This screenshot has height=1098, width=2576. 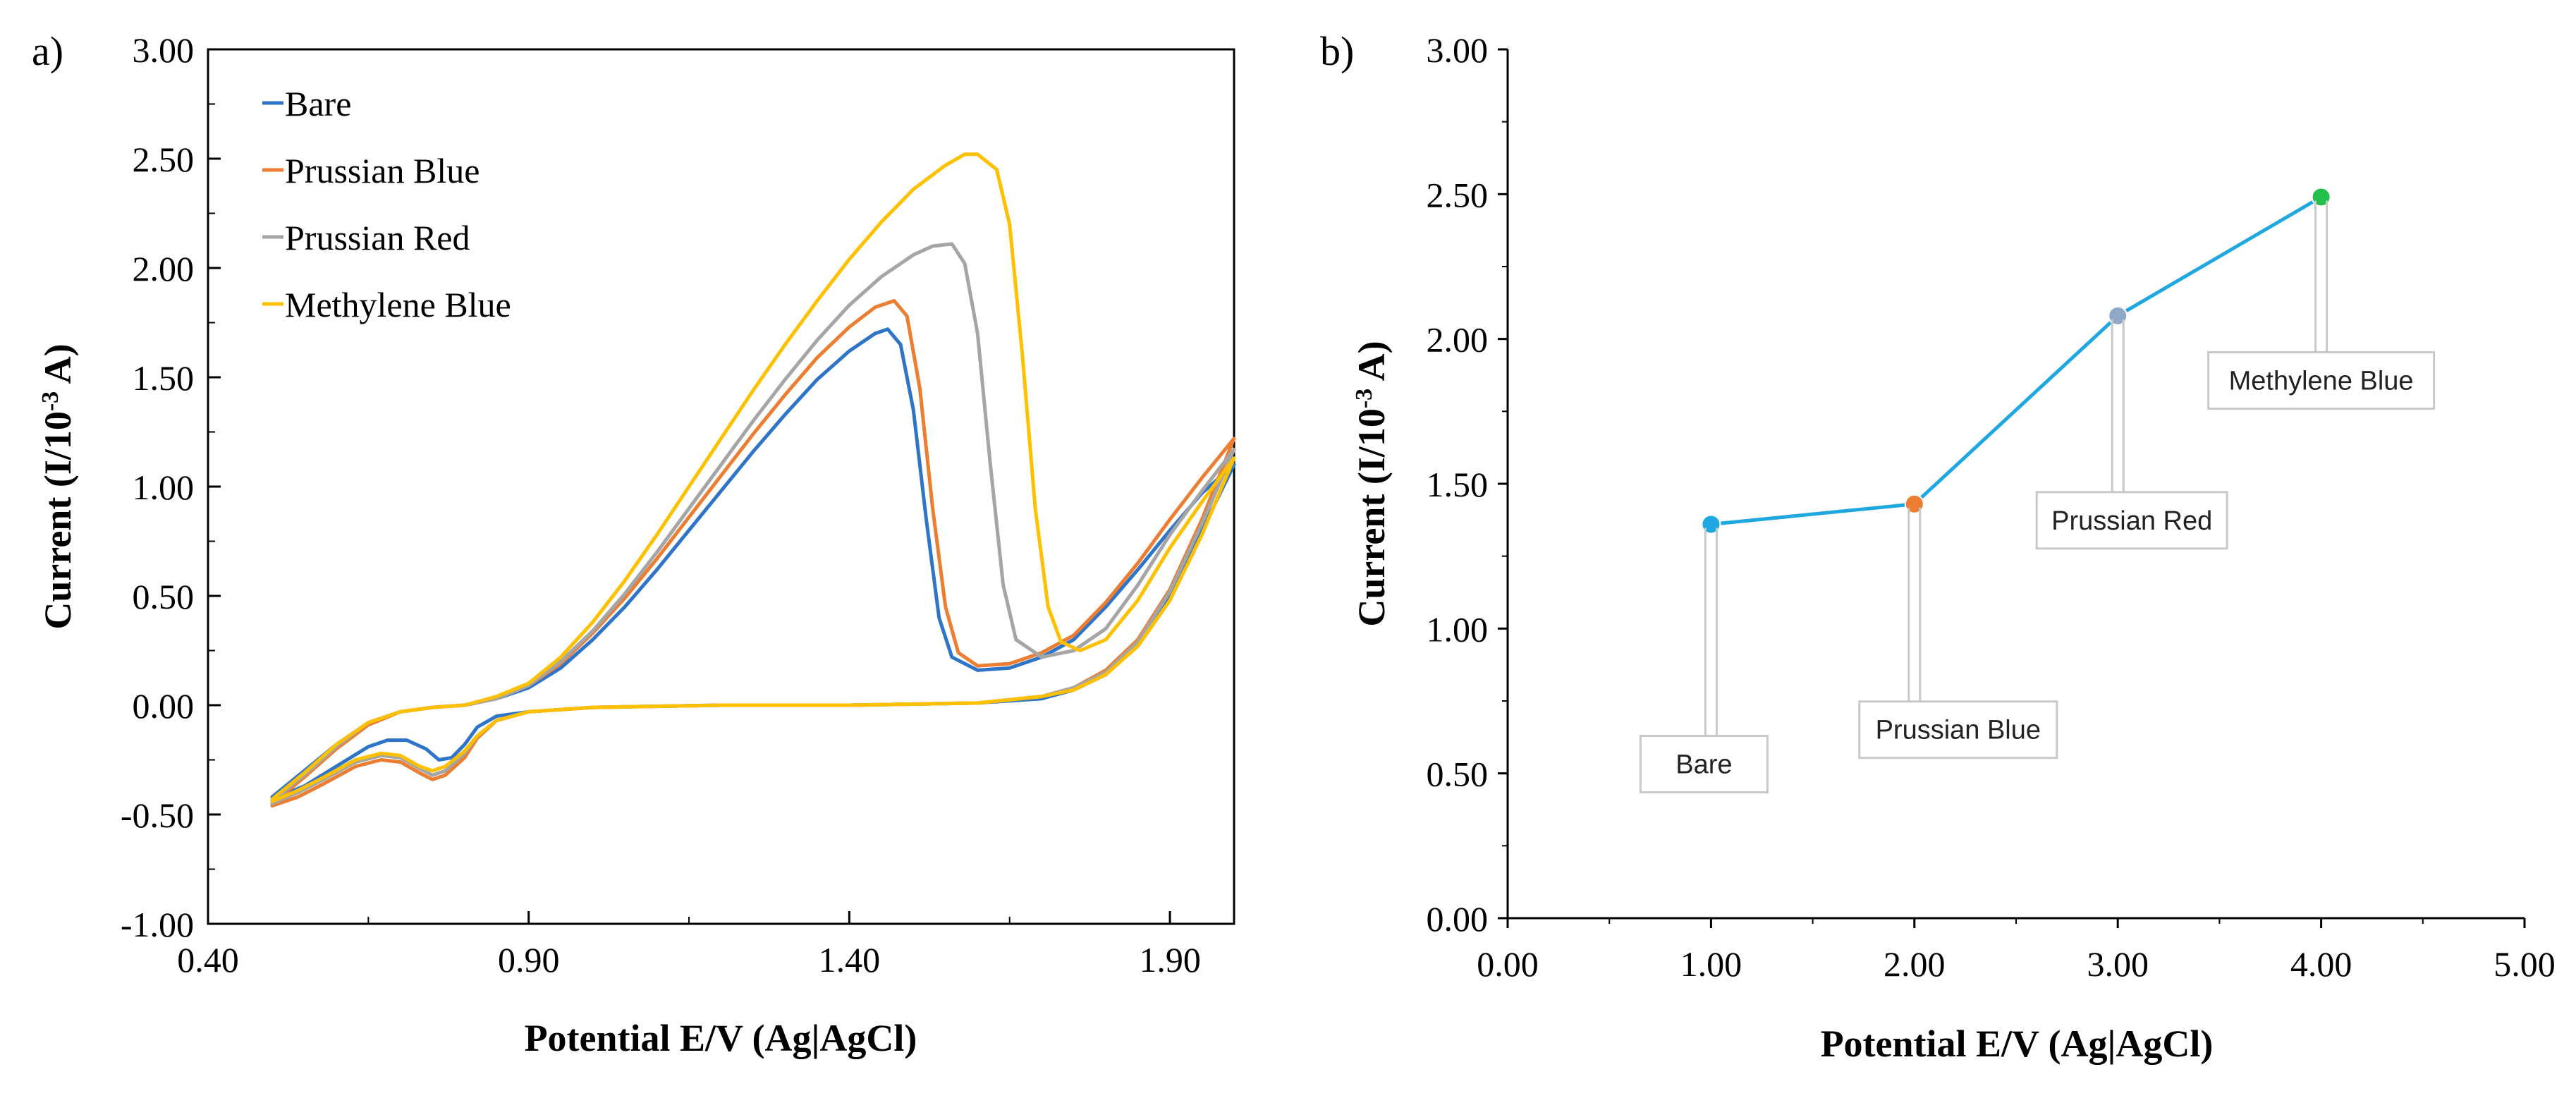 I want to click on callout-box-bare, so click(x=1704, y=763).